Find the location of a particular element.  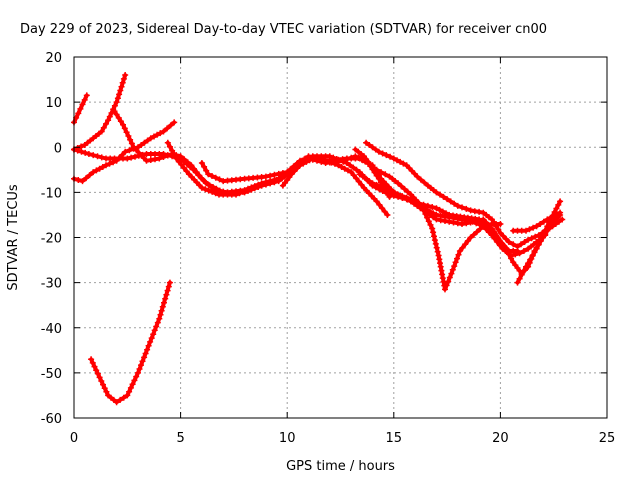

y-axis-label: SDTVAR / TECUs is located at coordinates (13, 237).